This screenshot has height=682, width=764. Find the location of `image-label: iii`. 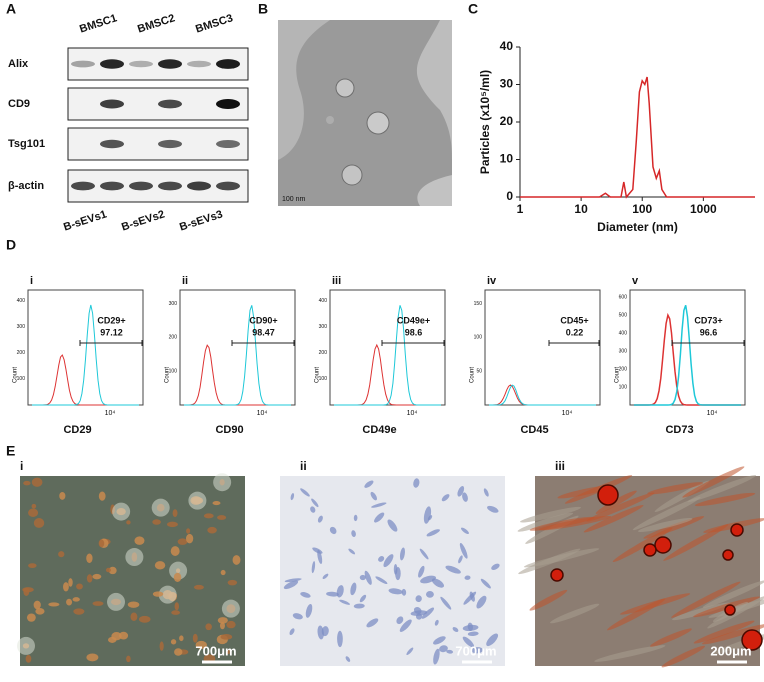

image-label: iii is located at coordinates (560, 466).